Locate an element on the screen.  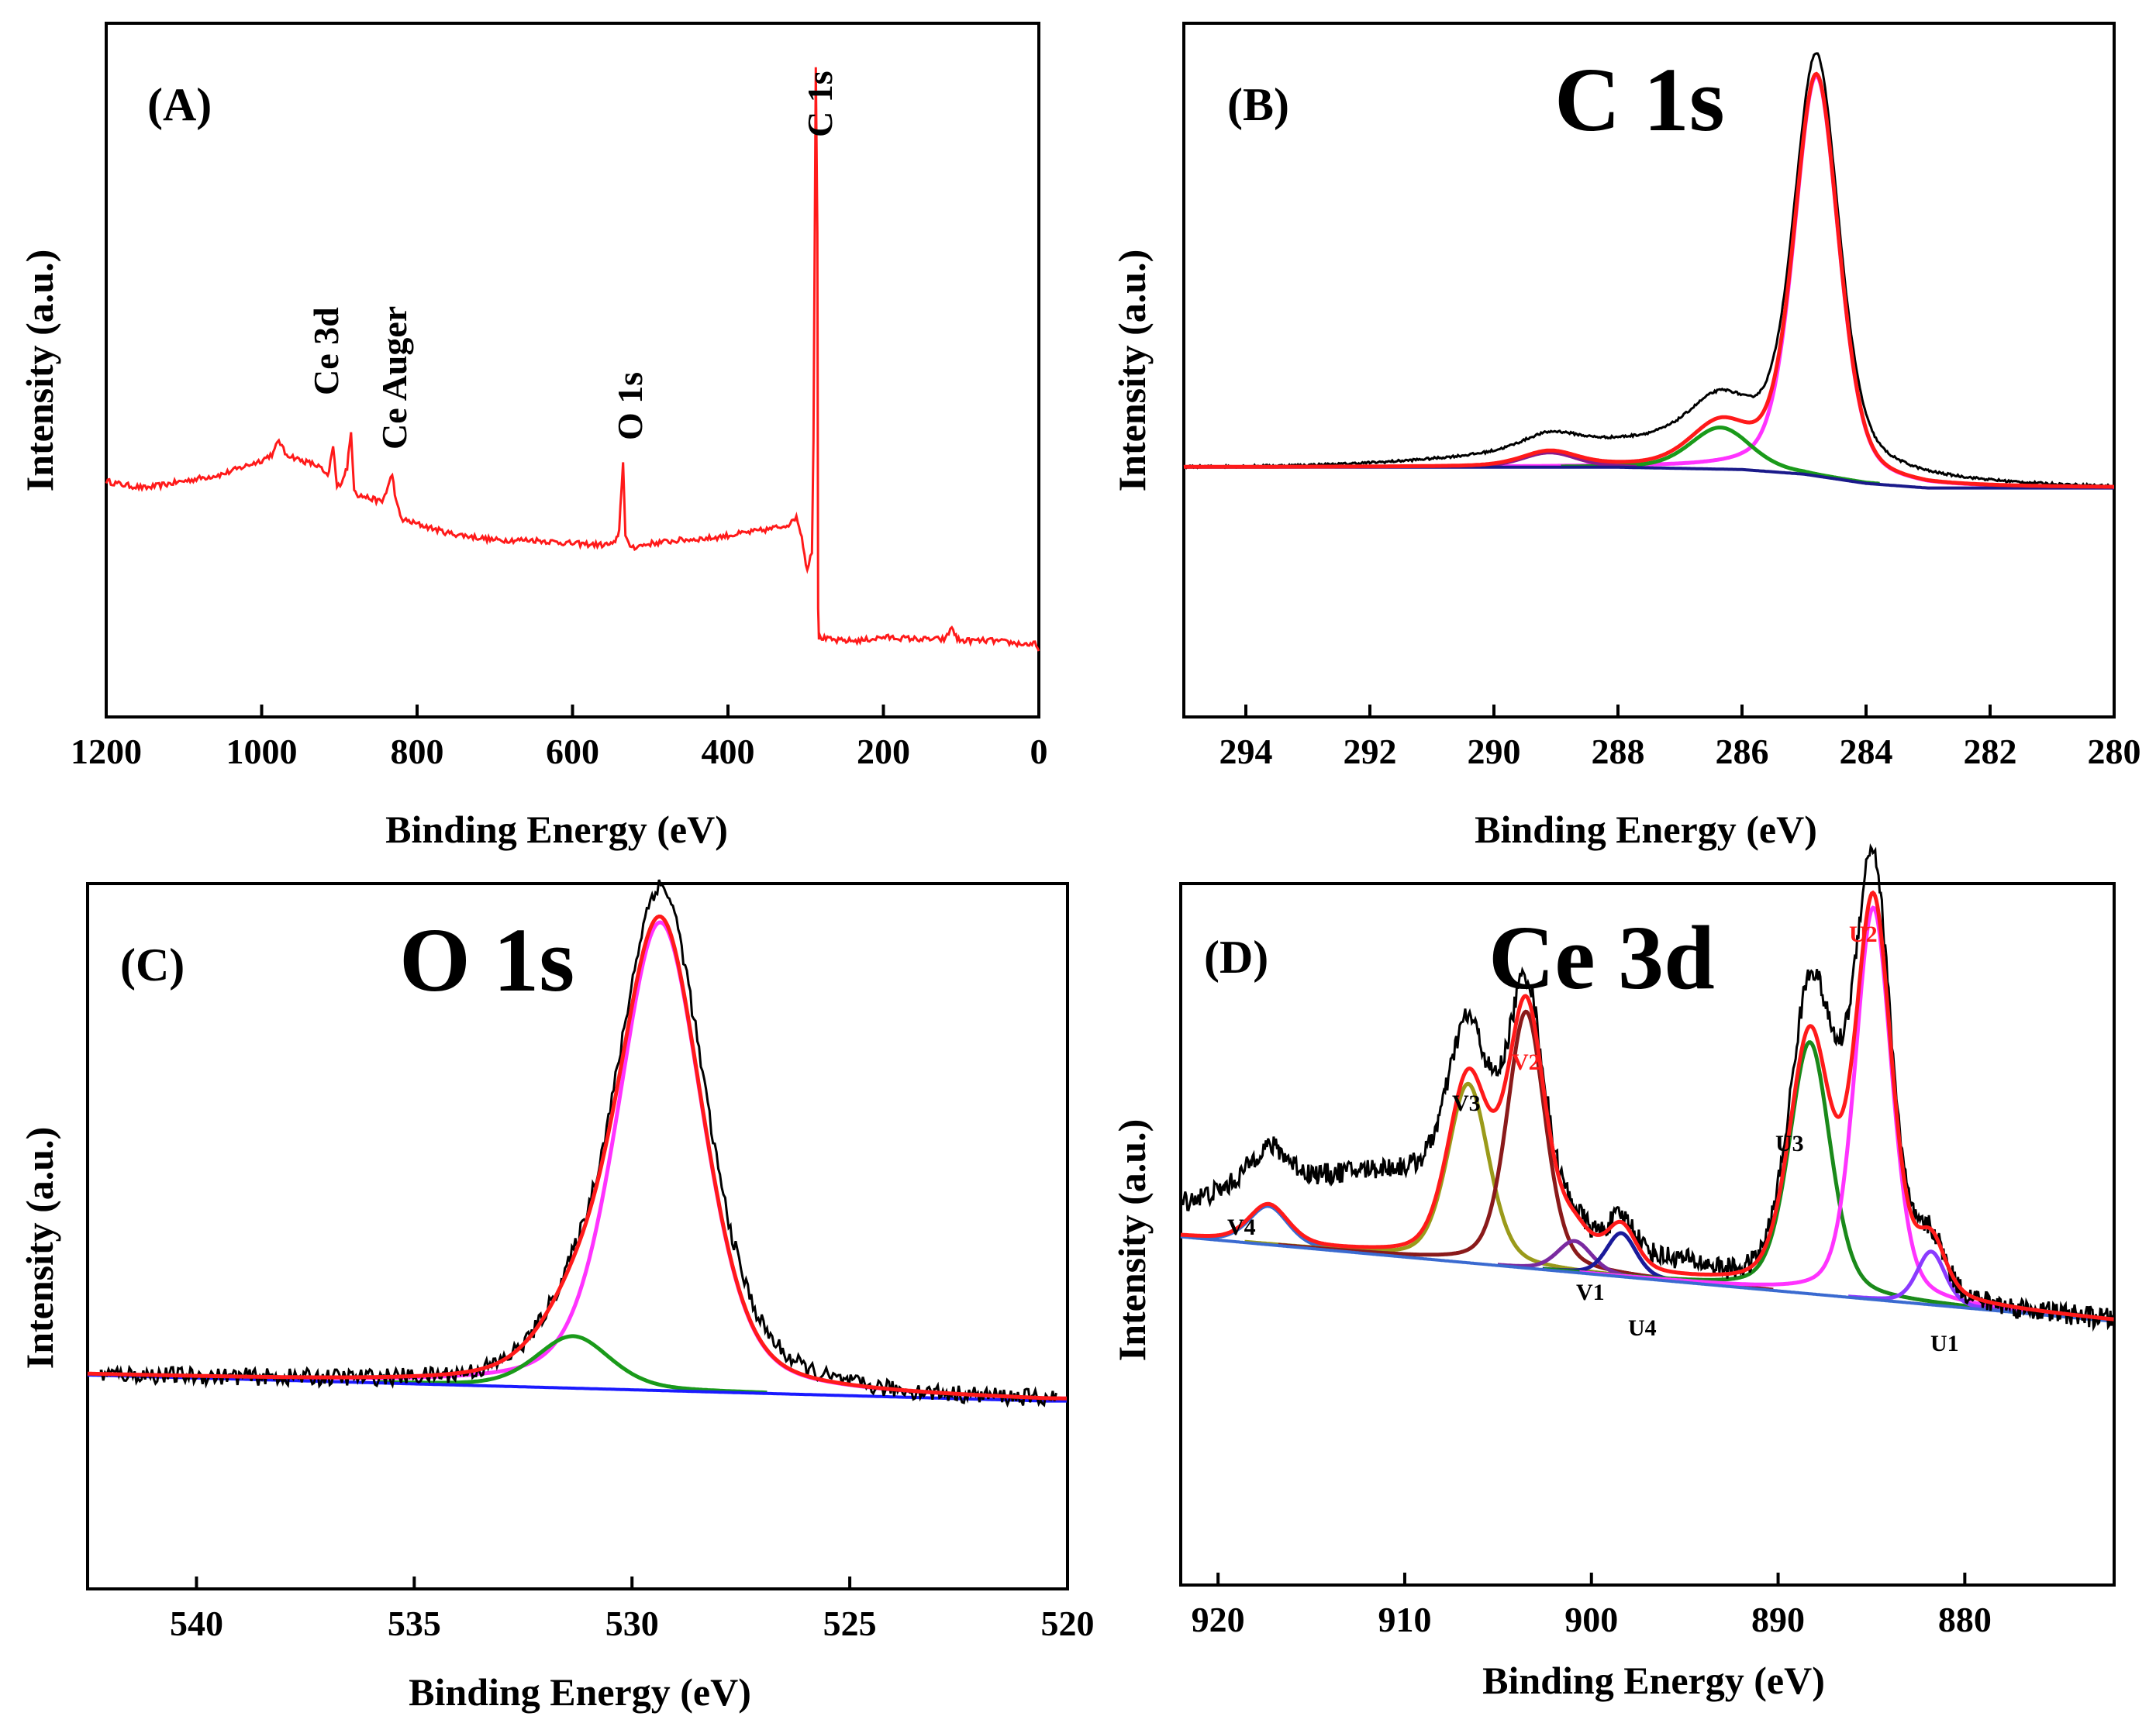
panel-d-x-ticks: 920 910 900 890 880 is located at coordinates (1592, 1606).